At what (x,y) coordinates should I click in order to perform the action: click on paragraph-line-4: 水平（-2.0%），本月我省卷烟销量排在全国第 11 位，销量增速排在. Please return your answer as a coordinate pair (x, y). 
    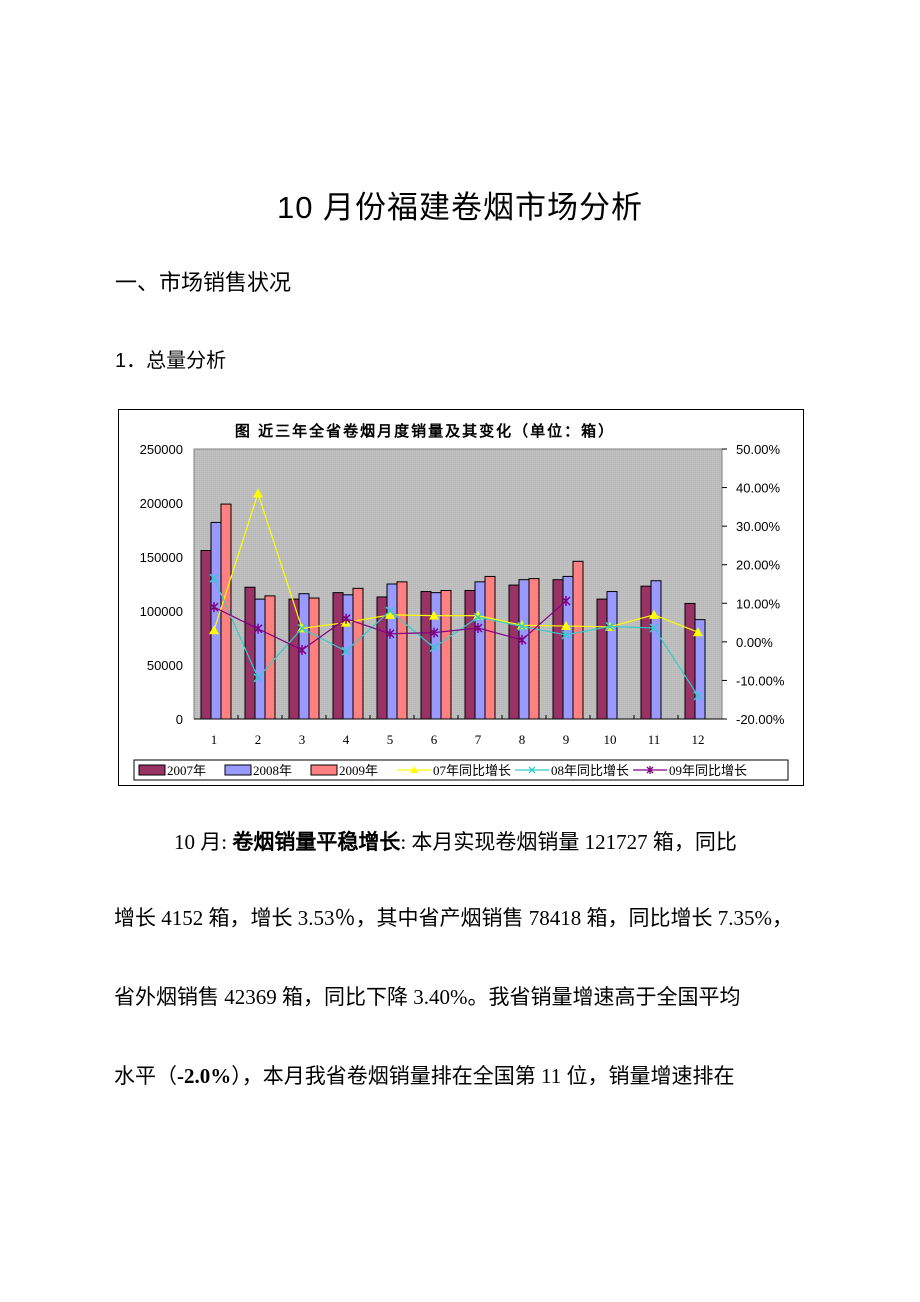
    Looking at the image, I should click on (464, 1076).